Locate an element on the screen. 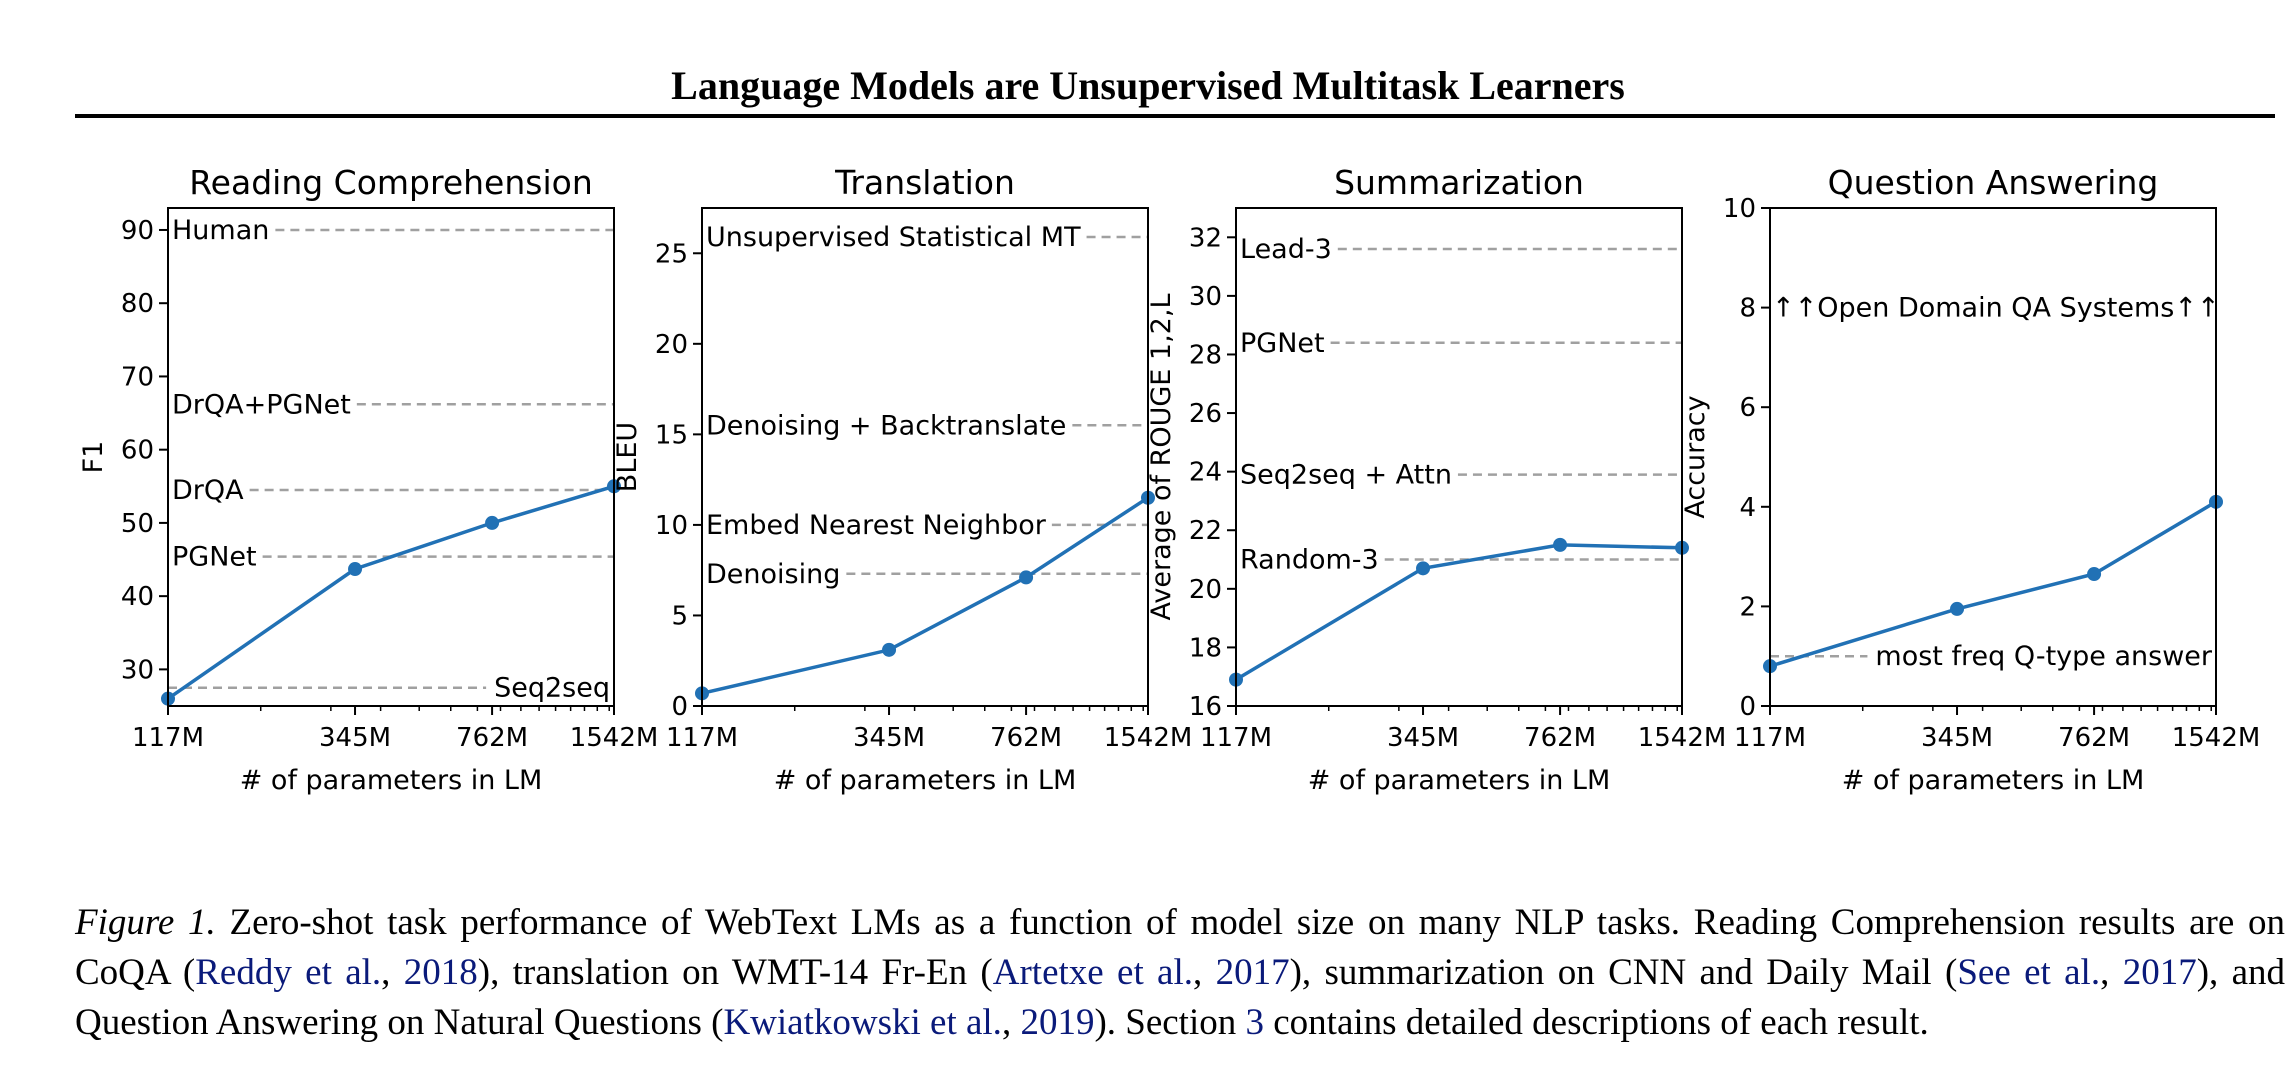  y-tick-label: 24 is located at coordinates (1205, 473).